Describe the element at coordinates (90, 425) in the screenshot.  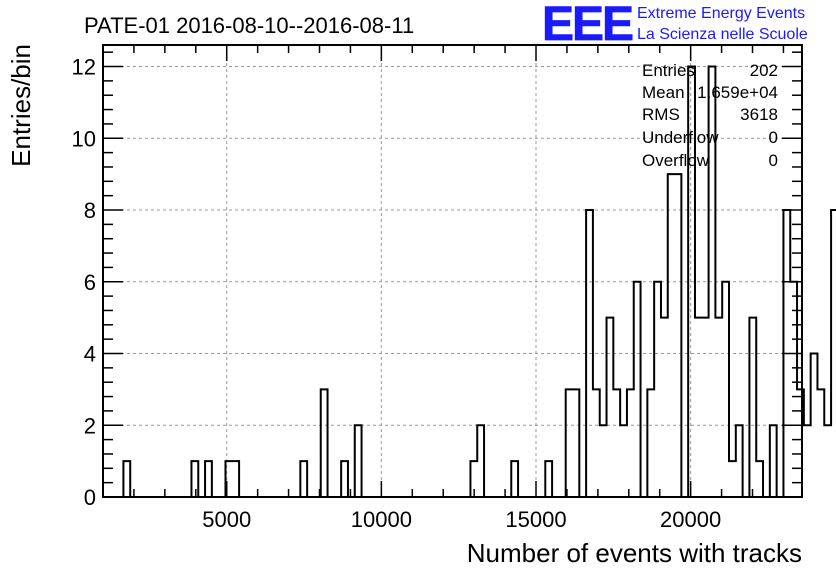
I see `y-tick-label: 2` at that location.